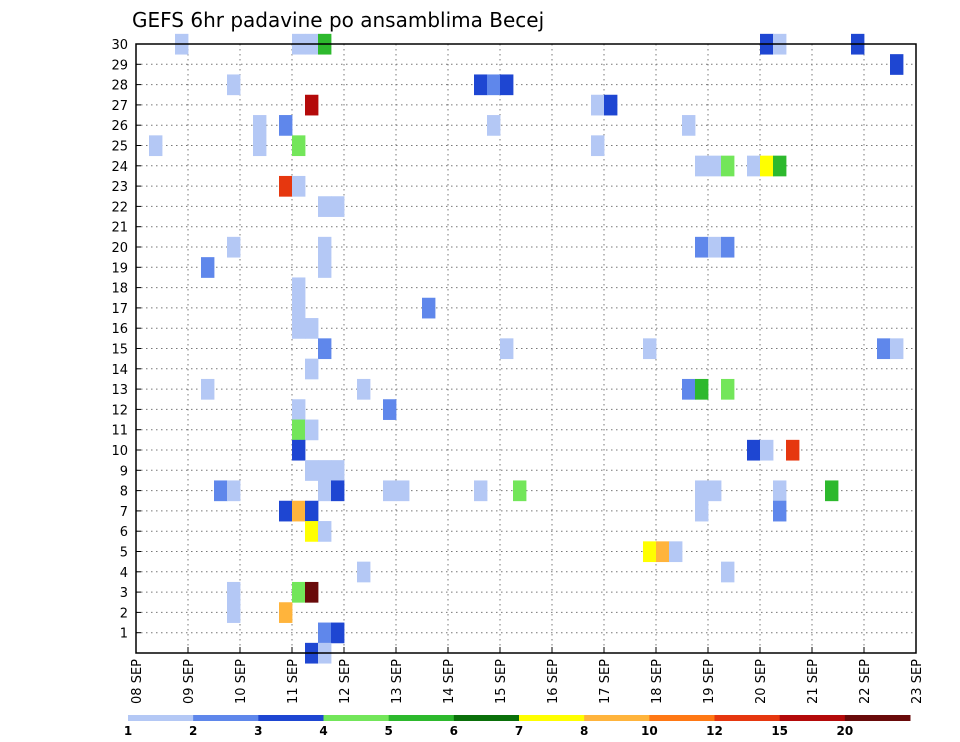 Image resolution: width=960 pixels, height=742 pixels. Describe the element at coordinates (124, 613) in the screenshot. I see `y-tick-label: 2` at that location.